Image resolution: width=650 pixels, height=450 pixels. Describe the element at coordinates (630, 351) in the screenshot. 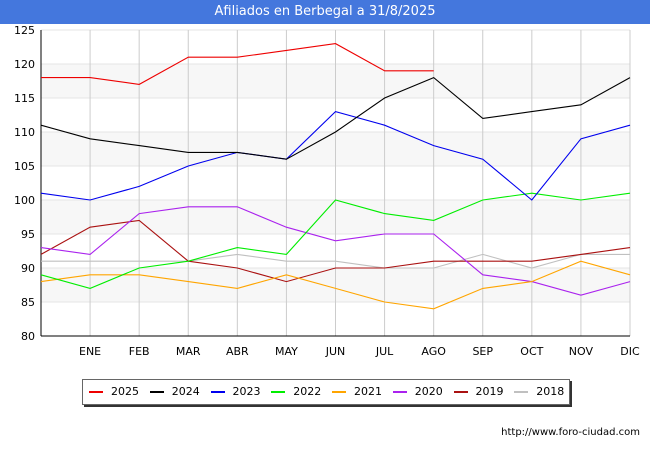

I see `x-tick-label: DIC` at that location.